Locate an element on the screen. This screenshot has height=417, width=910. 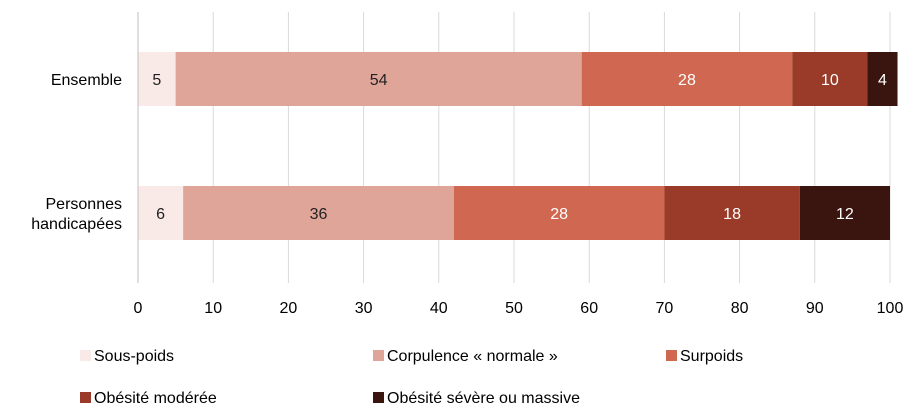
category-label: Ensemble is located at coordinates (86, 80).